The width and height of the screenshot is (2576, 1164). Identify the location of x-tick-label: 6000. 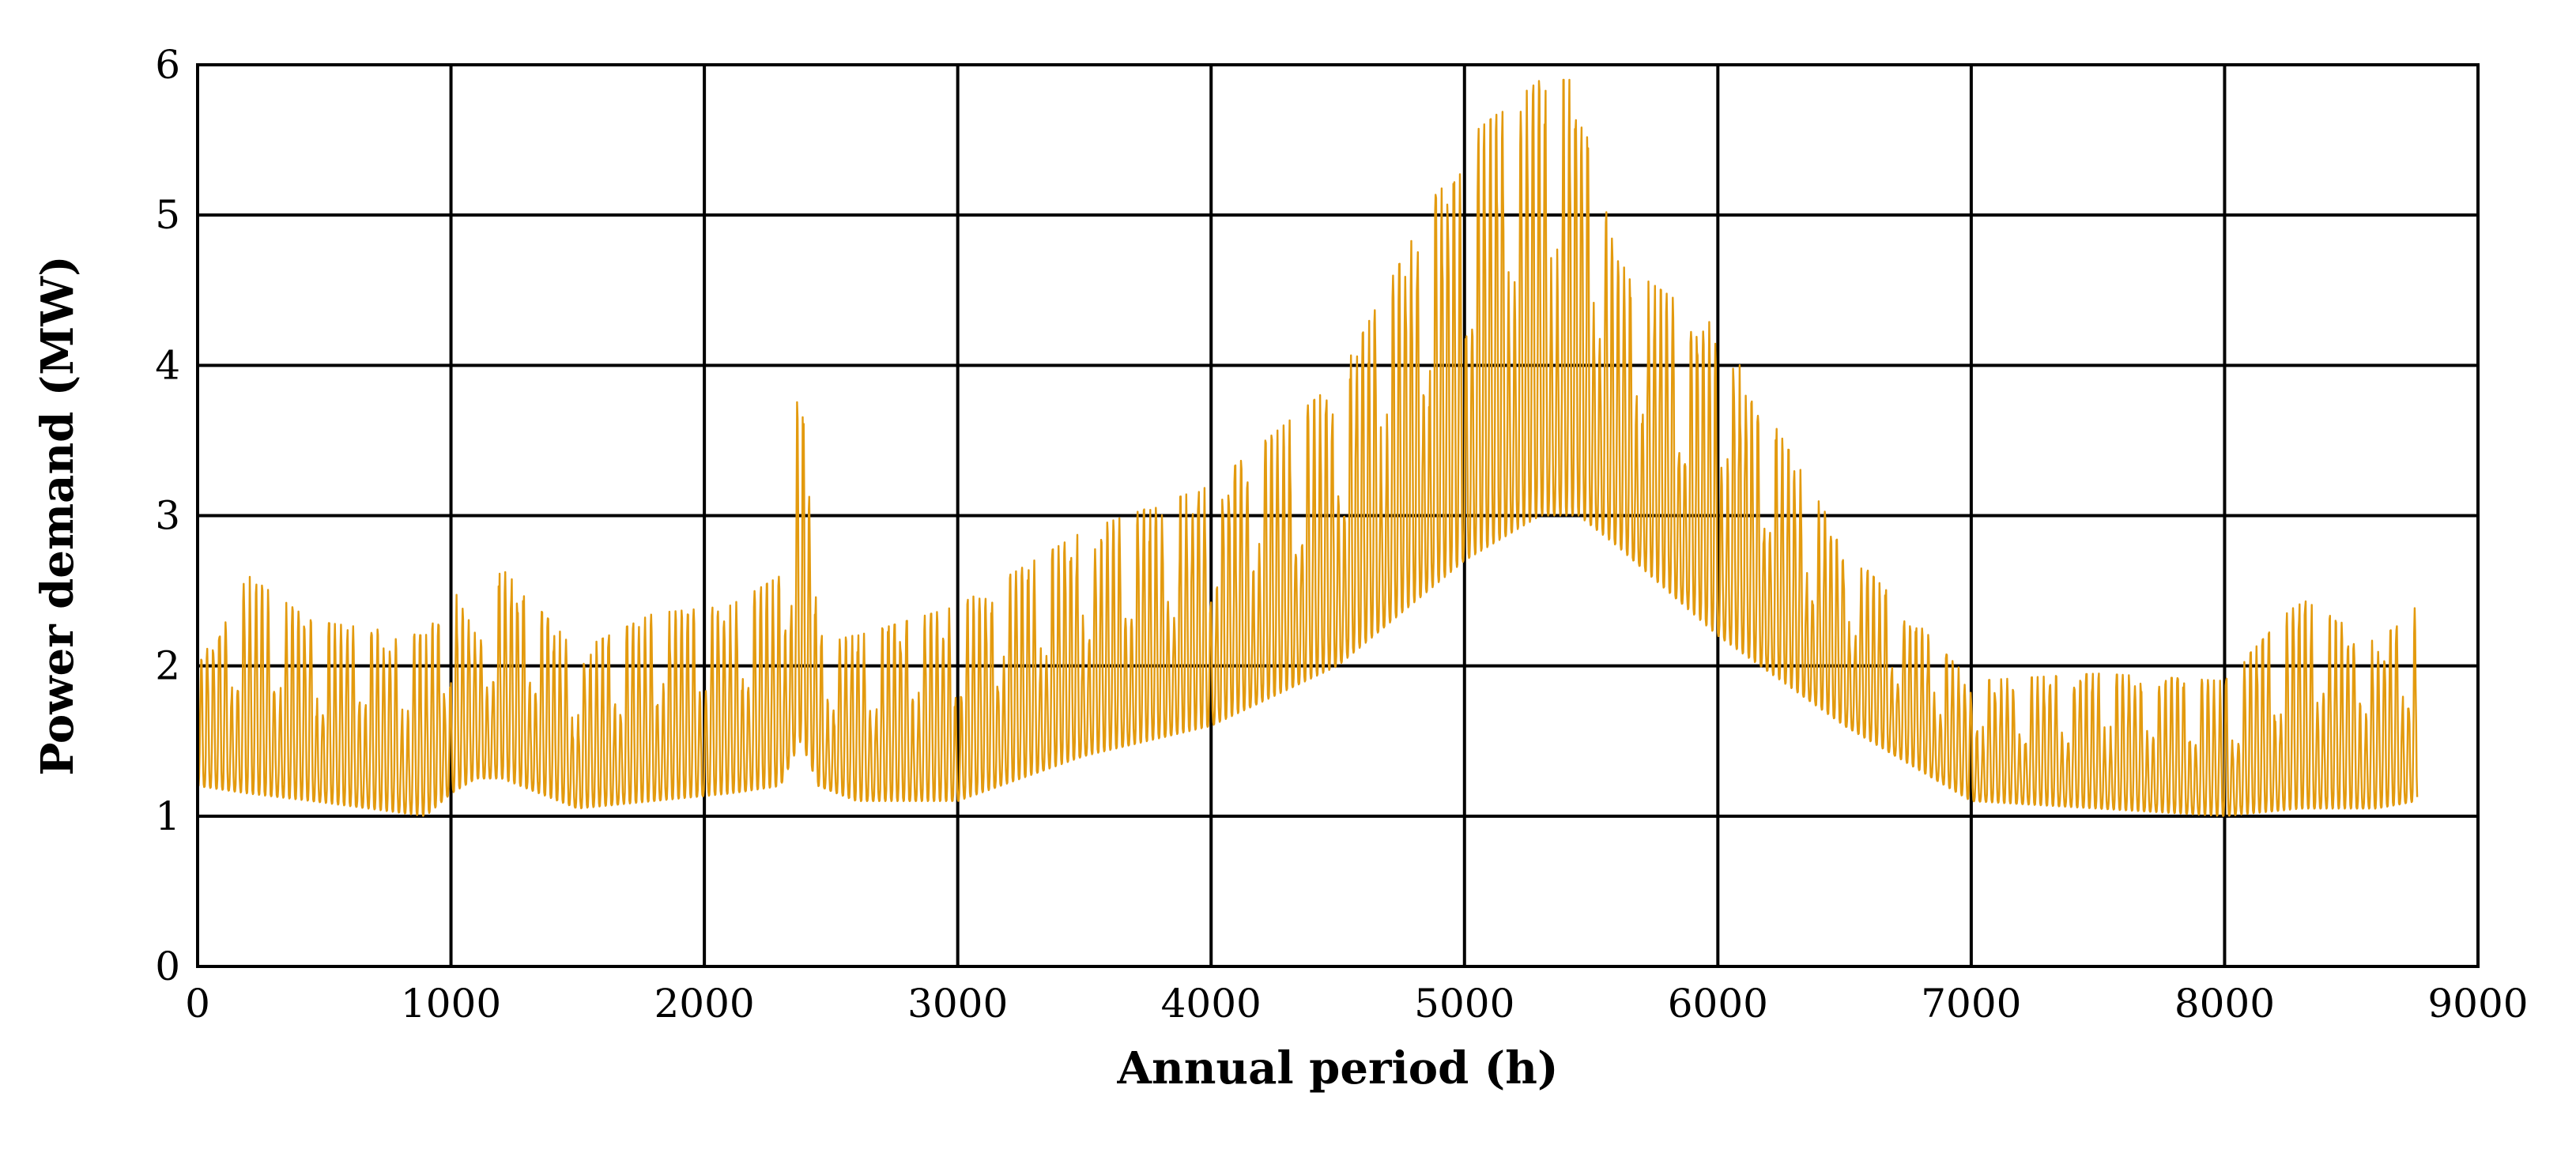
(1718, 1004).